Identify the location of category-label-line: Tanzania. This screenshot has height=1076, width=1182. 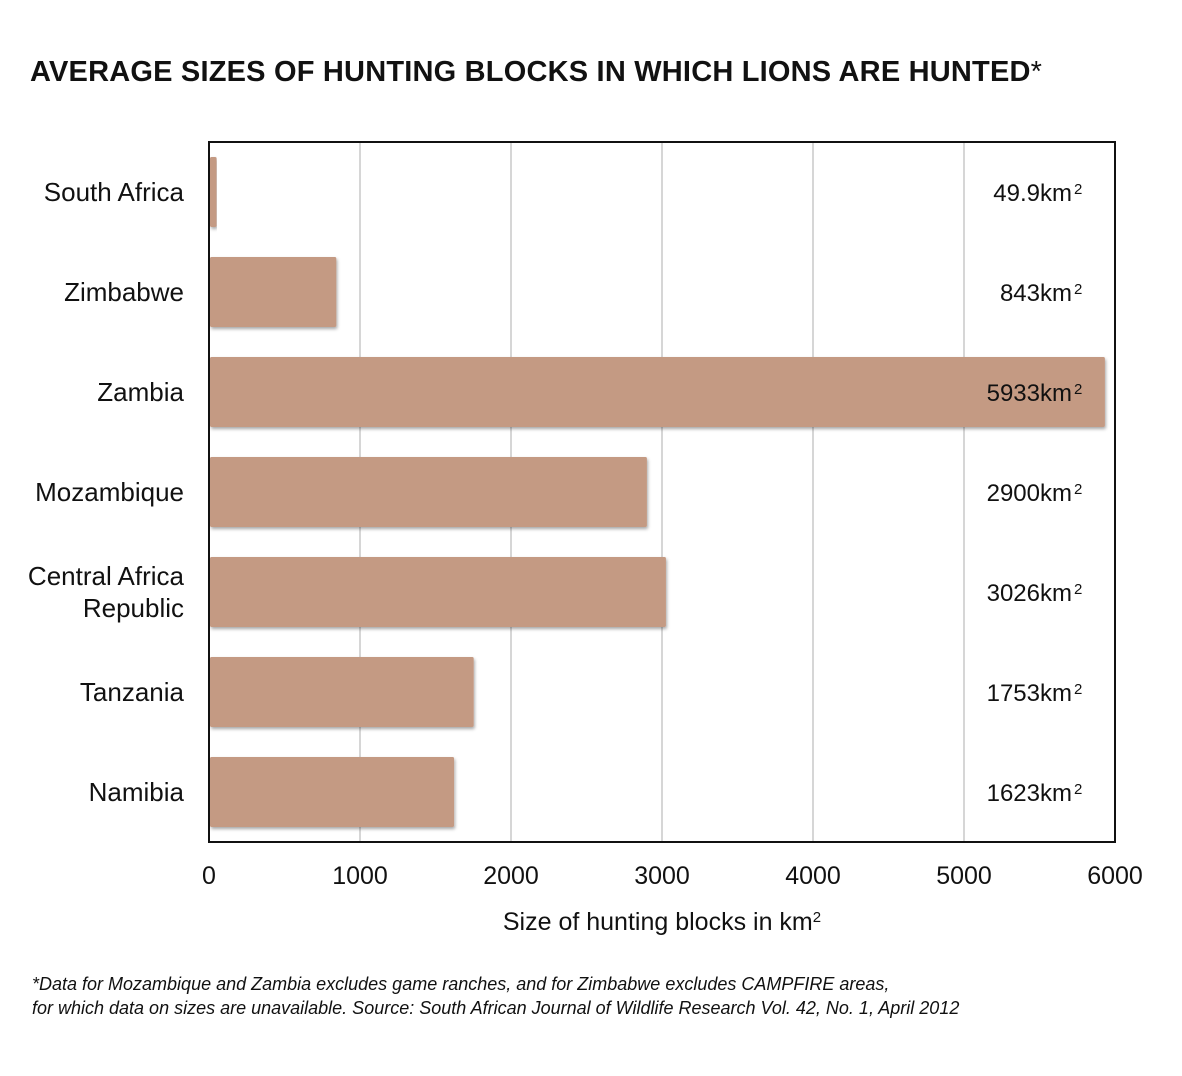
(132, 692).